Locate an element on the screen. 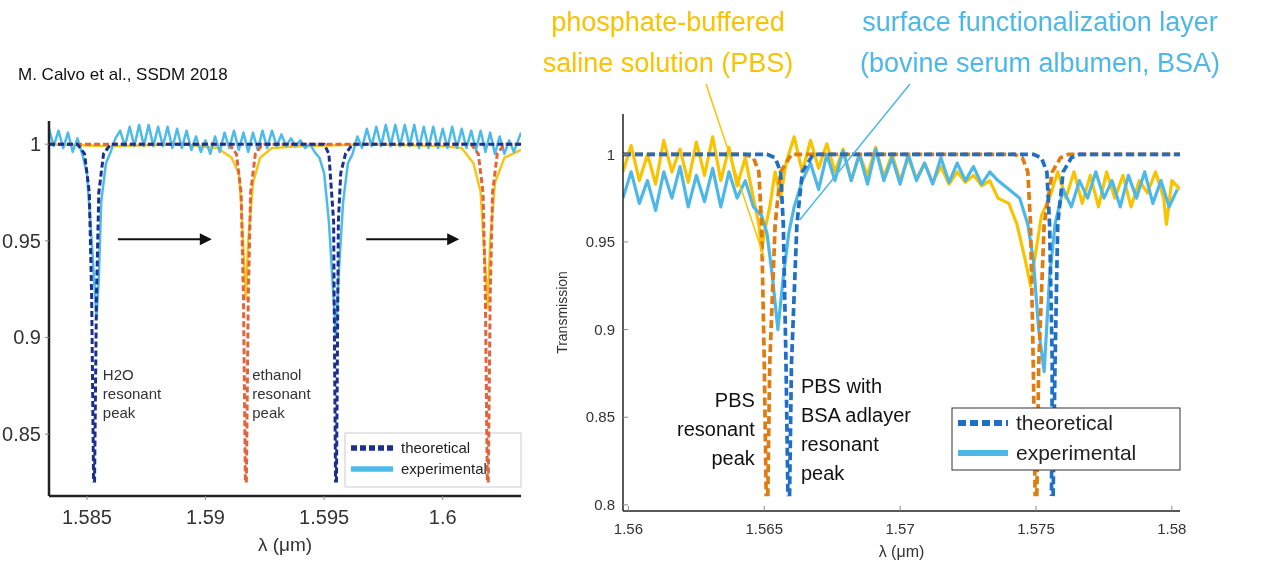 The height and width of the screenshot is (567, 1284). annotation: PBS with BSA adlayer resonant peak is located at coordinates (856, 429).